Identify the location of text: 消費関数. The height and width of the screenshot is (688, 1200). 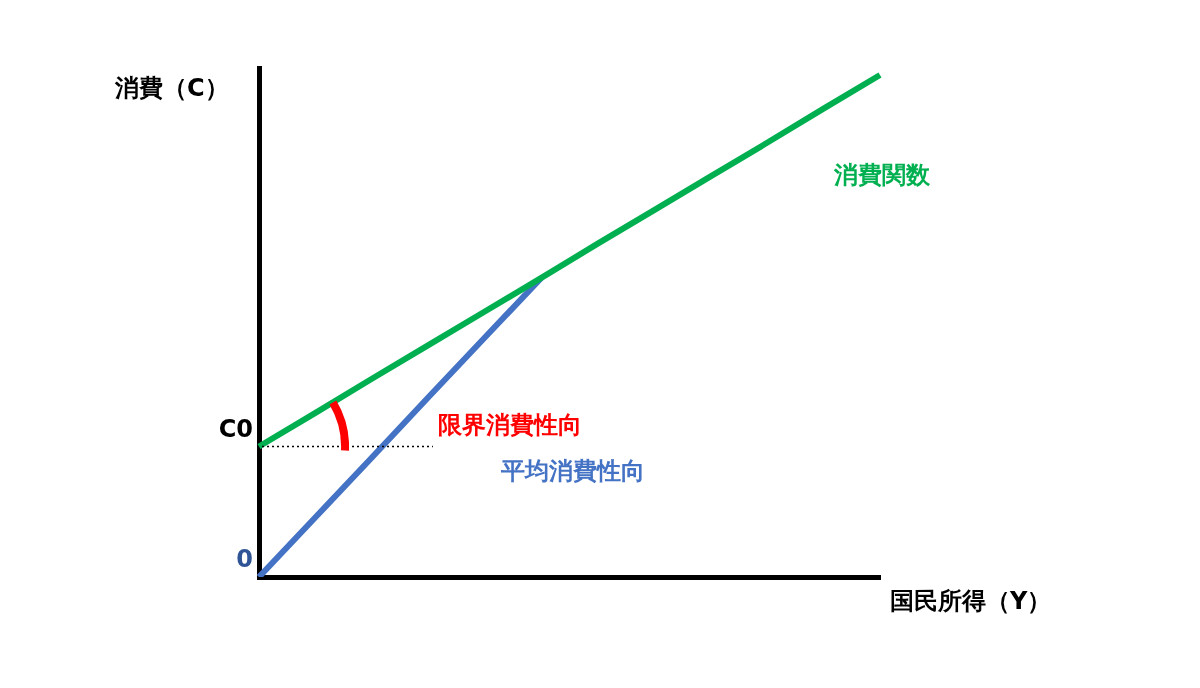
(882, 175).